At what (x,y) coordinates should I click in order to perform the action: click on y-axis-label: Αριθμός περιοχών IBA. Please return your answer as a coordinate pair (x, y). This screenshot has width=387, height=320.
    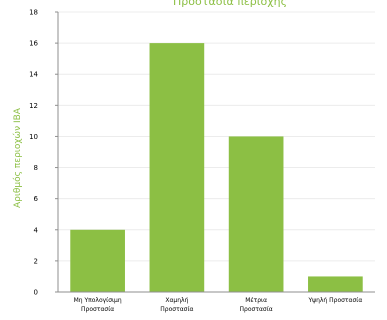
    Looking at the image, I should click on (17, 157).